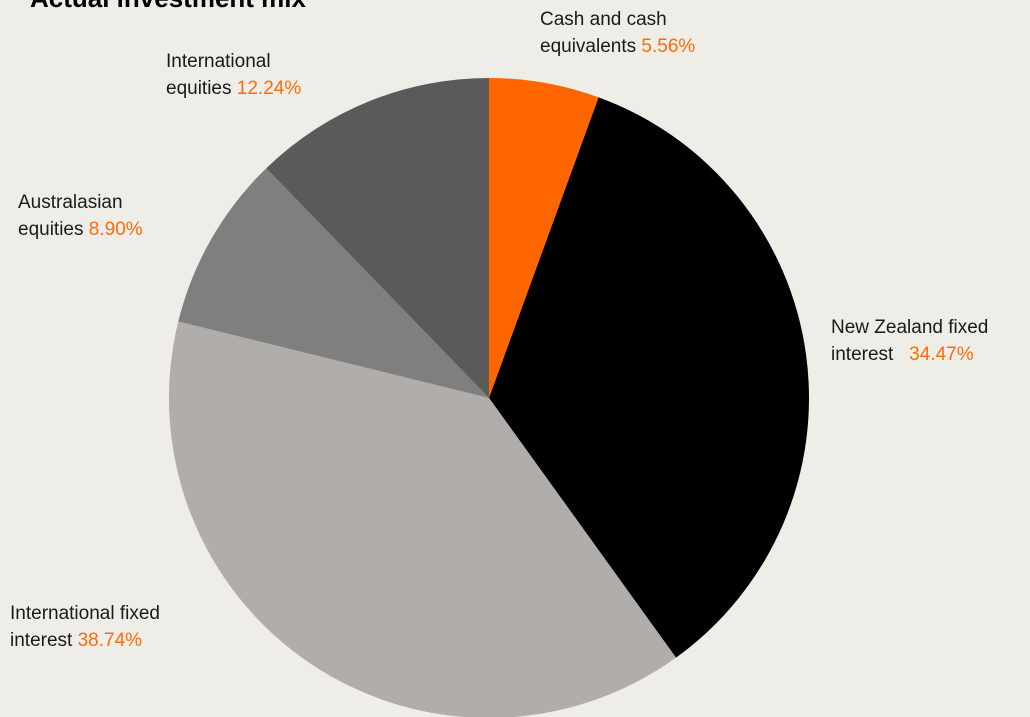 This screenshot has width=1030, height=717. Describe the element at coordinates (862, 354) in the screenshot. I see `slice-name-nz-fixed-interest-line2: interest` at that location.